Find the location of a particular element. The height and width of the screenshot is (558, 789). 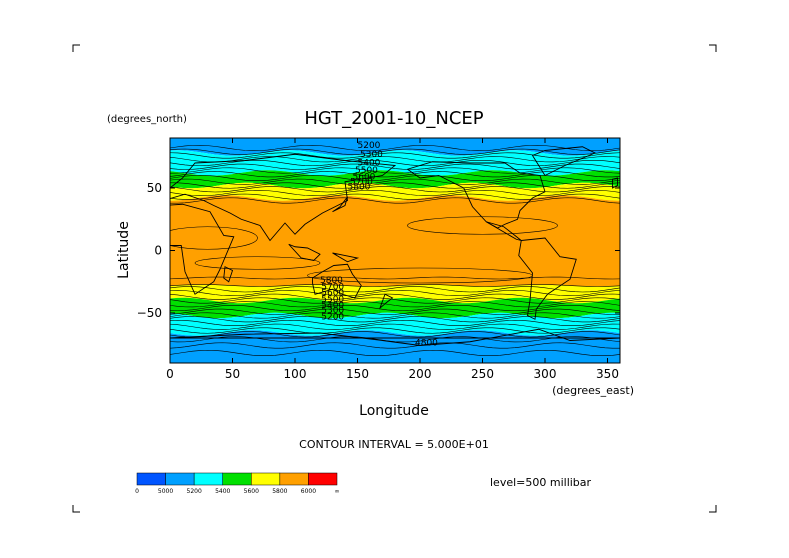

x-tick-label: 150 is located at coordinates (357, 374).